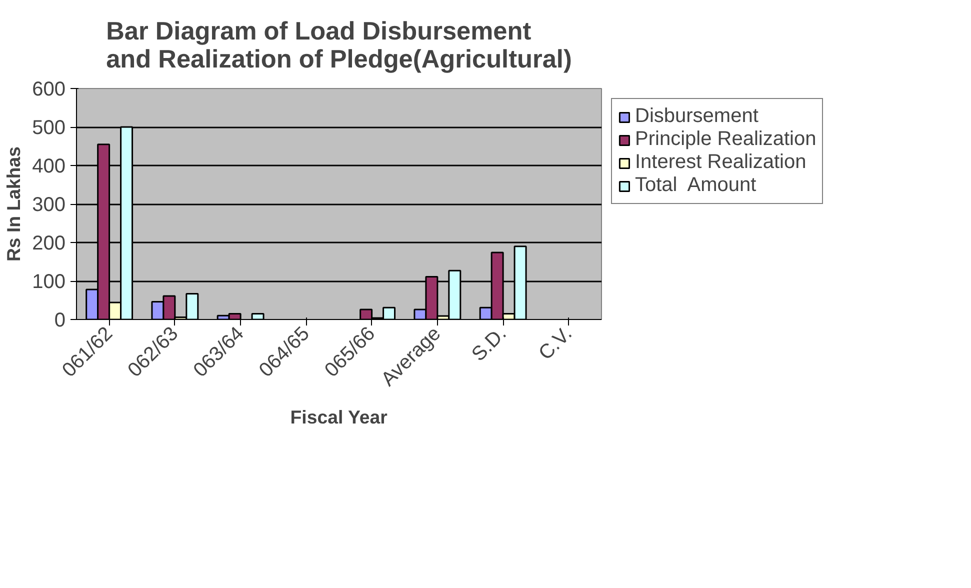  Describe the element at coordinates (489, 344) in the screenshot. I see `x-tick-label: S.D.` at that location.